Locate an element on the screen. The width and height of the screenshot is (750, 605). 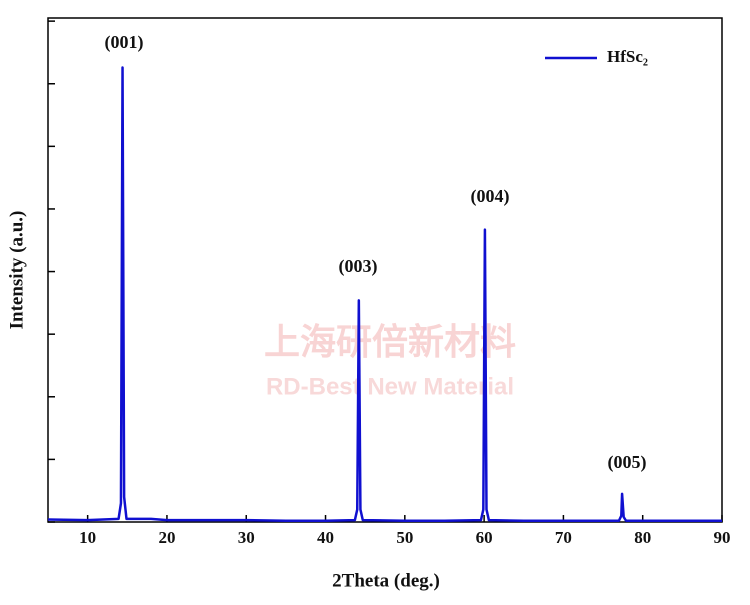
x-axis-label: 2Theta (deg.) is located at coordinates (386, 580).